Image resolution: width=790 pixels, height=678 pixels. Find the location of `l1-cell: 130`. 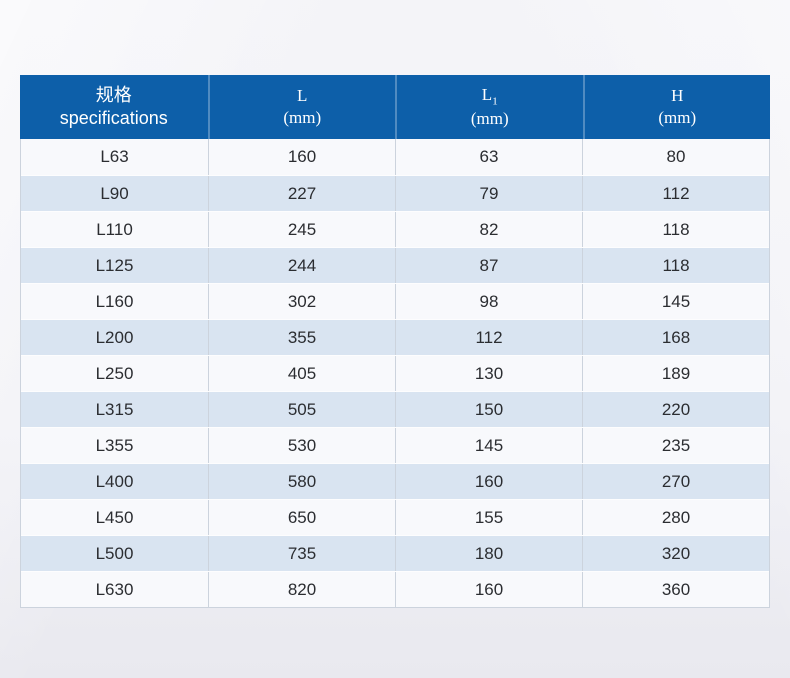

l1-cell: 130 is located at coordinates (488, 373).